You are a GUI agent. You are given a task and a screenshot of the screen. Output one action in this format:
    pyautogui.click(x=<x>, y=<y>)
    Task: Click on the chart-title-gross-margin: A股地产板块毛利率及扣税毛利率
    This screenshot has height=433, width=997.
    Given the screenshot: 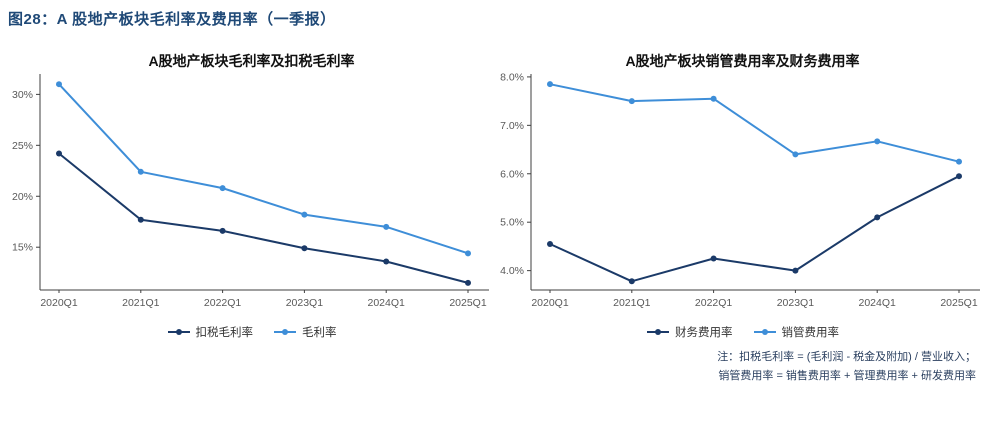 What is the action you would take?
    pyautogui.click(x=251, y=61)
    